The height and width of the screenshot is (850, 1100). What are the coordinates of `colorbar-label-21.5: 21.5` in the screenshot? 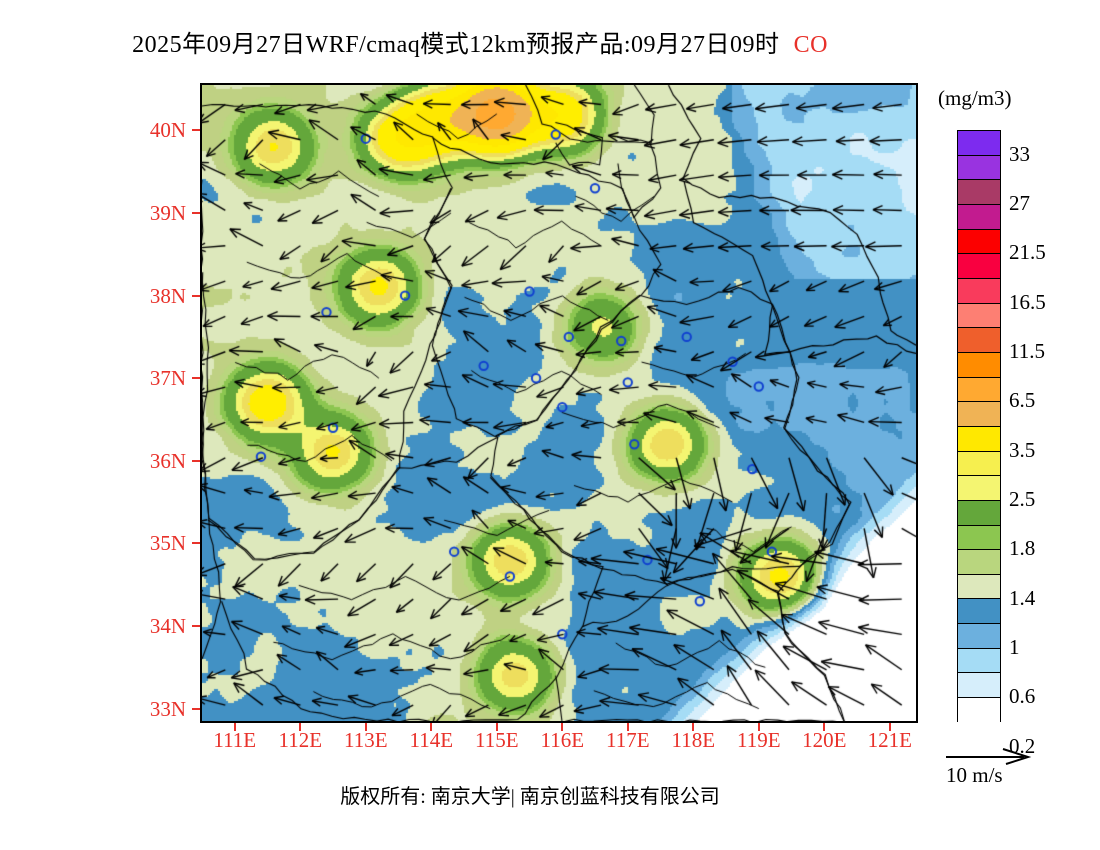 It's located at (1027, 252).